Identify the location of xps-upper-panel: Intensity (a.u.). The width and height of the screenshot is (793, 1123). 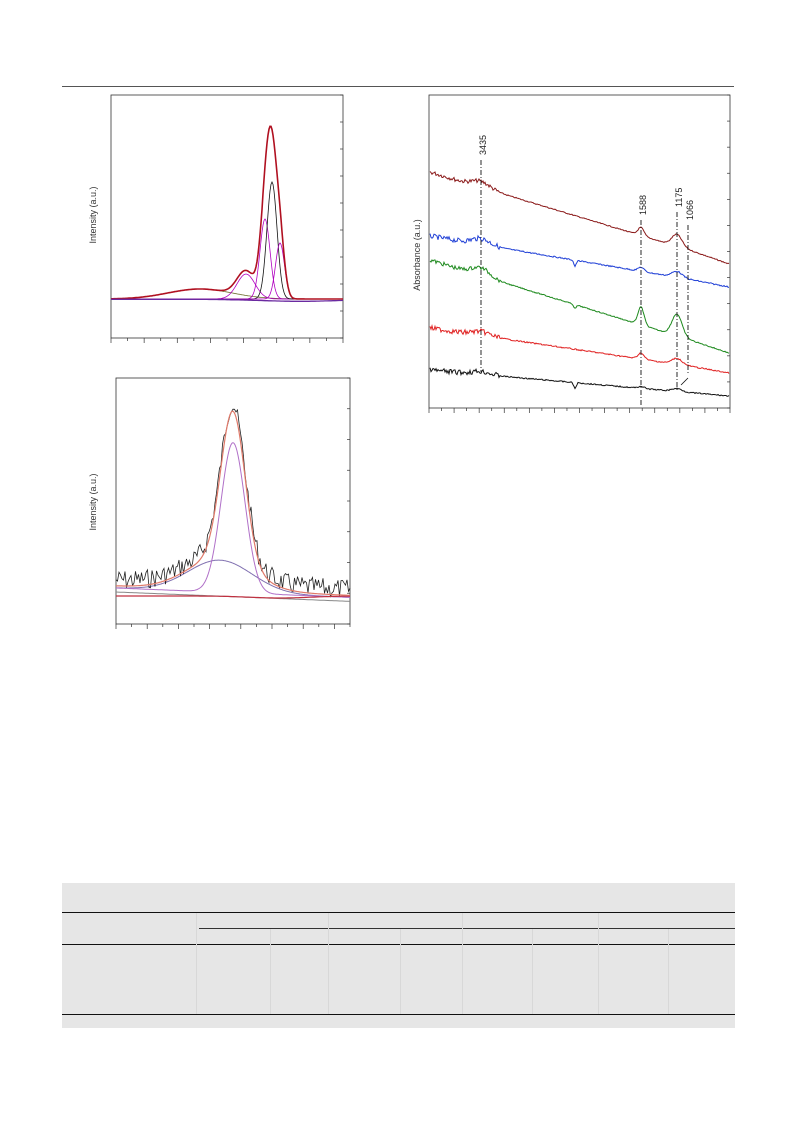
(216, 218).